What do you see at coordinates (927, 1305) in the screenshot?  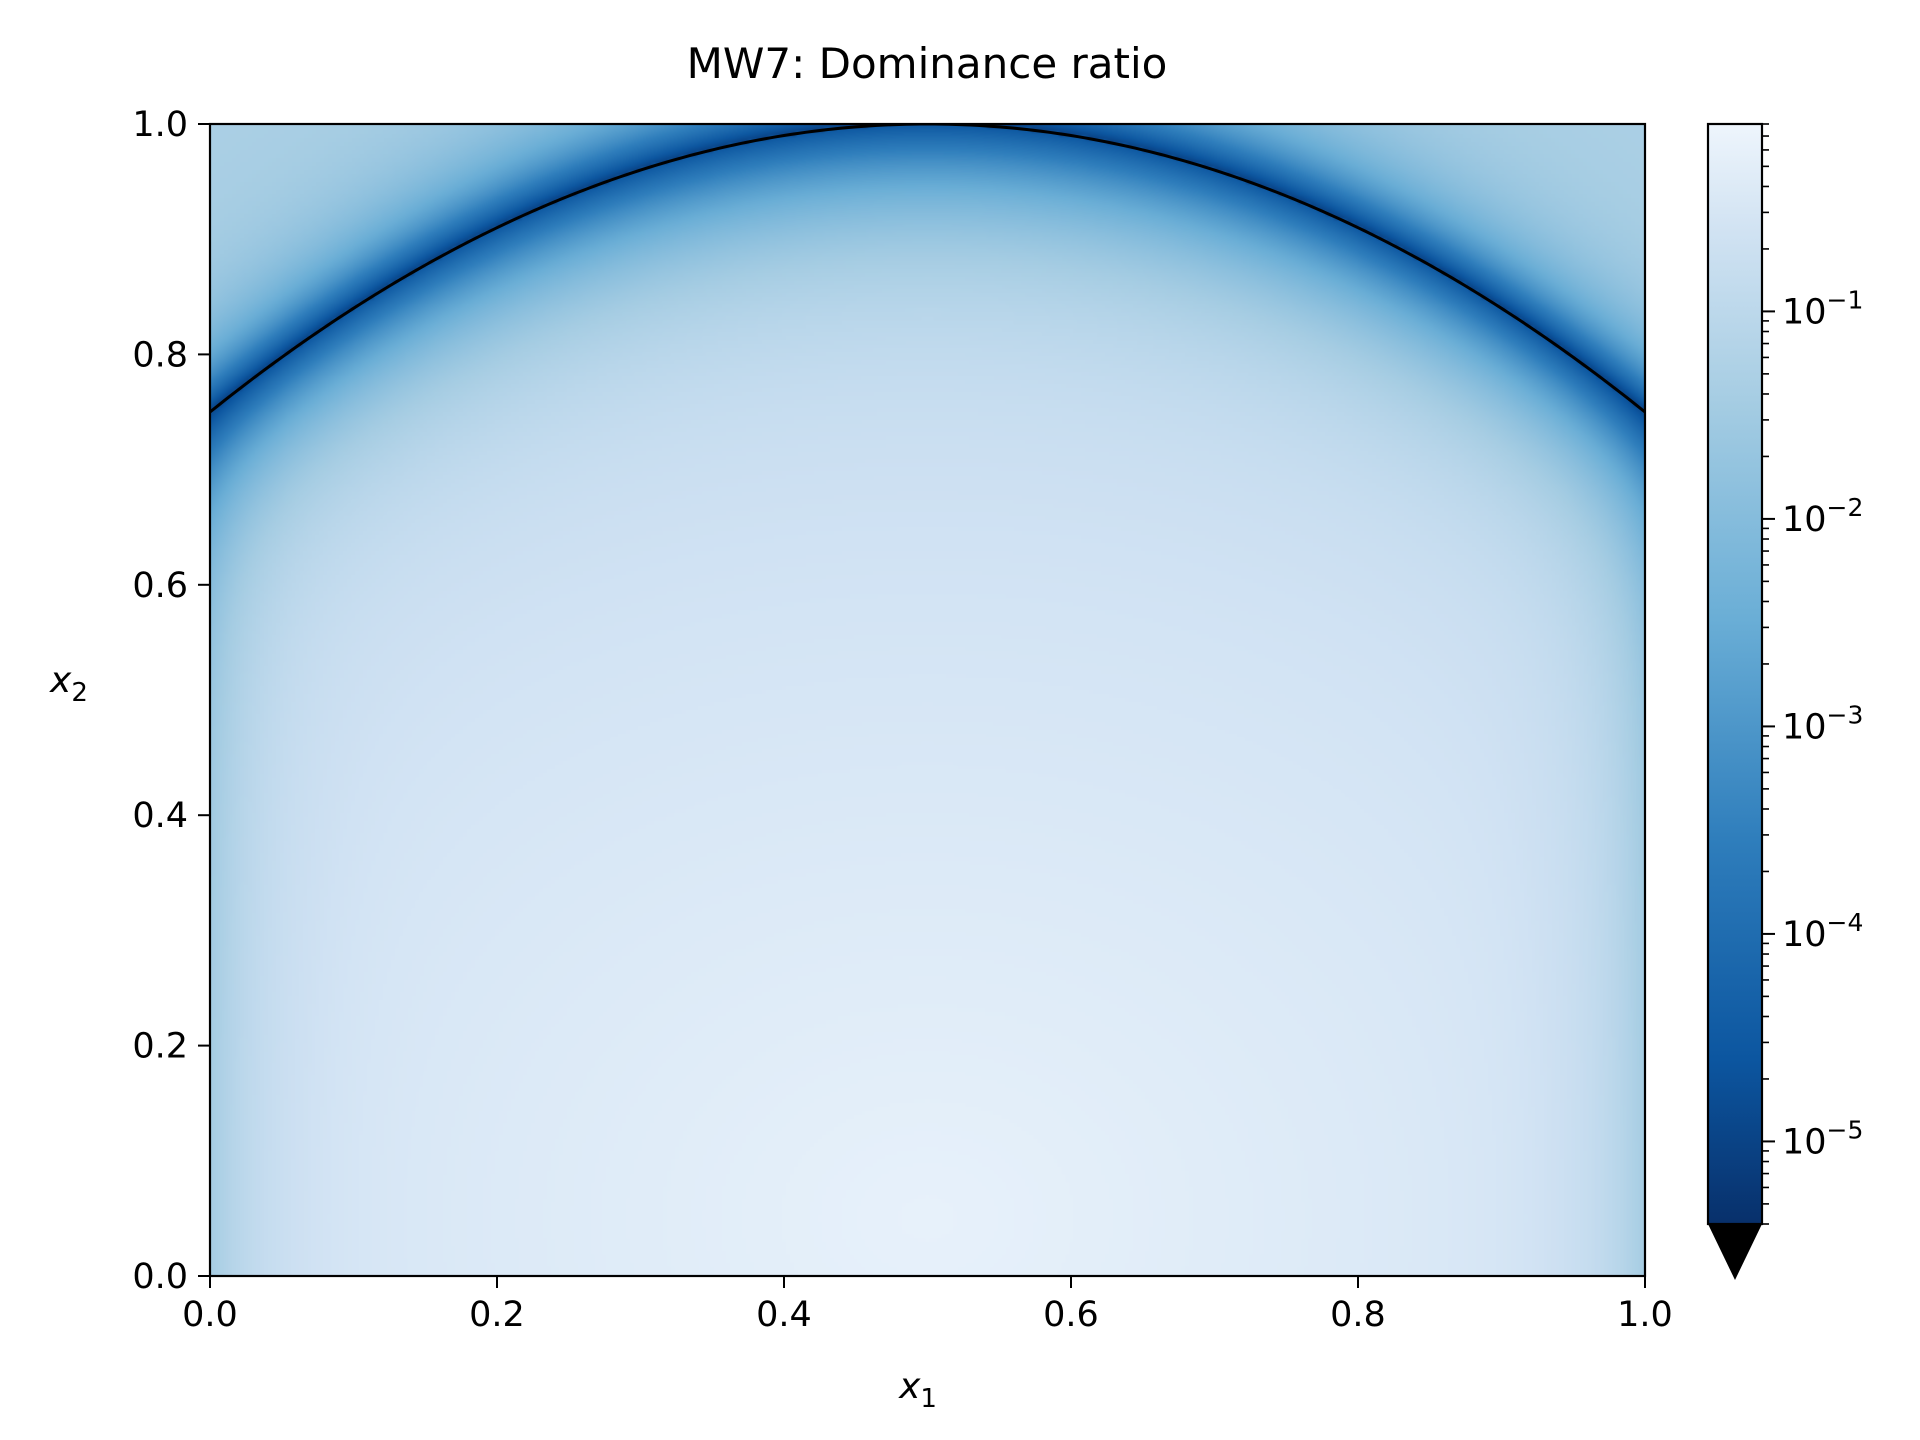 I see `x-axis-ticks: 0.0 0.2 0.4 0.6 0.8 1.0` at bounding box center [927, 1305].